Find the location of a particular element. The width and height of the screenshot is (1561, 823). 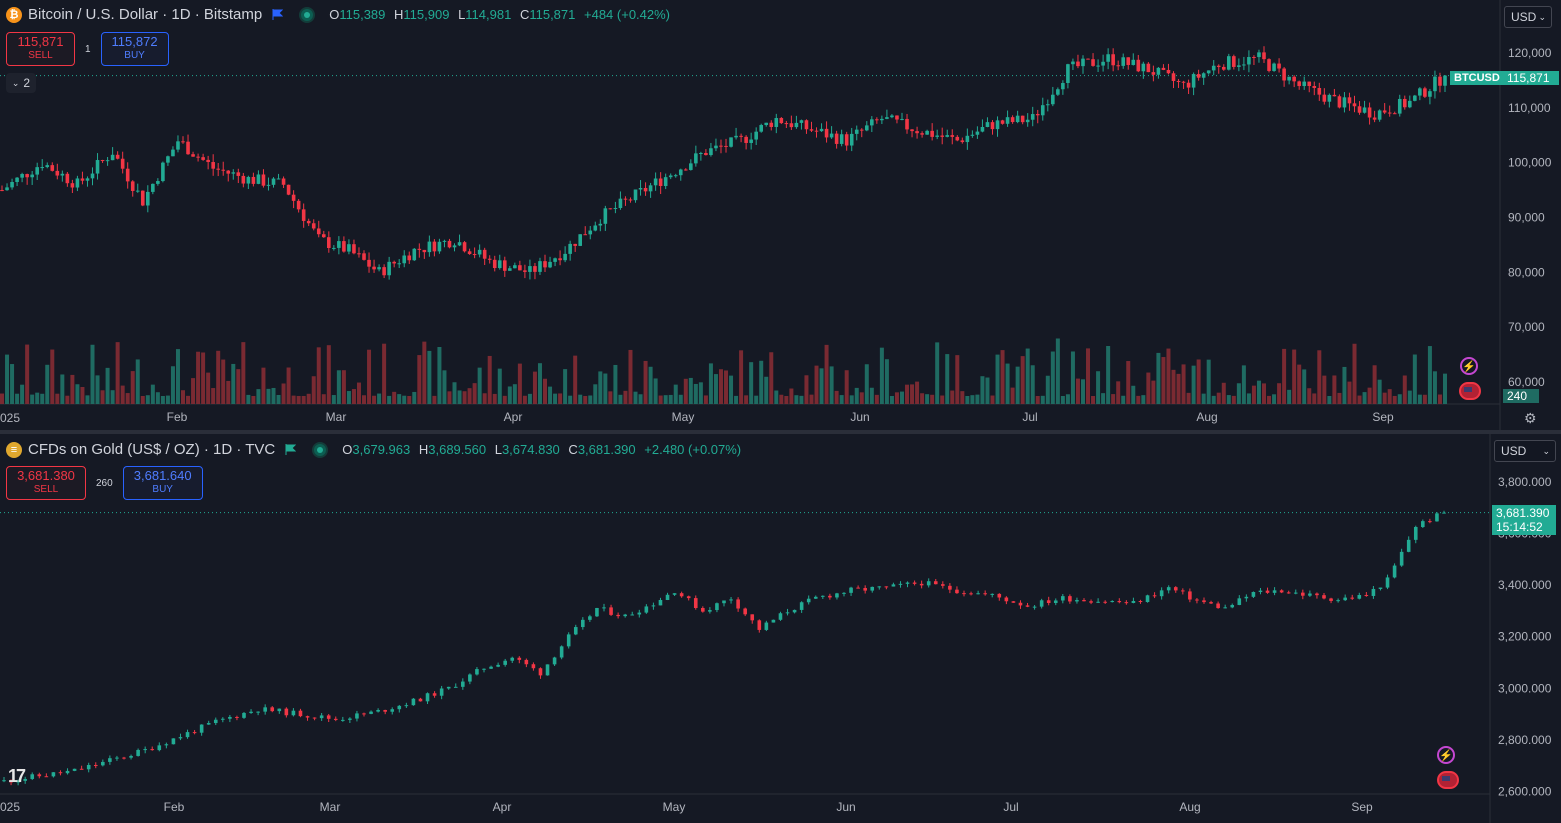

gold-open-value: 3,679.963 is located at coordinates (381, 449).